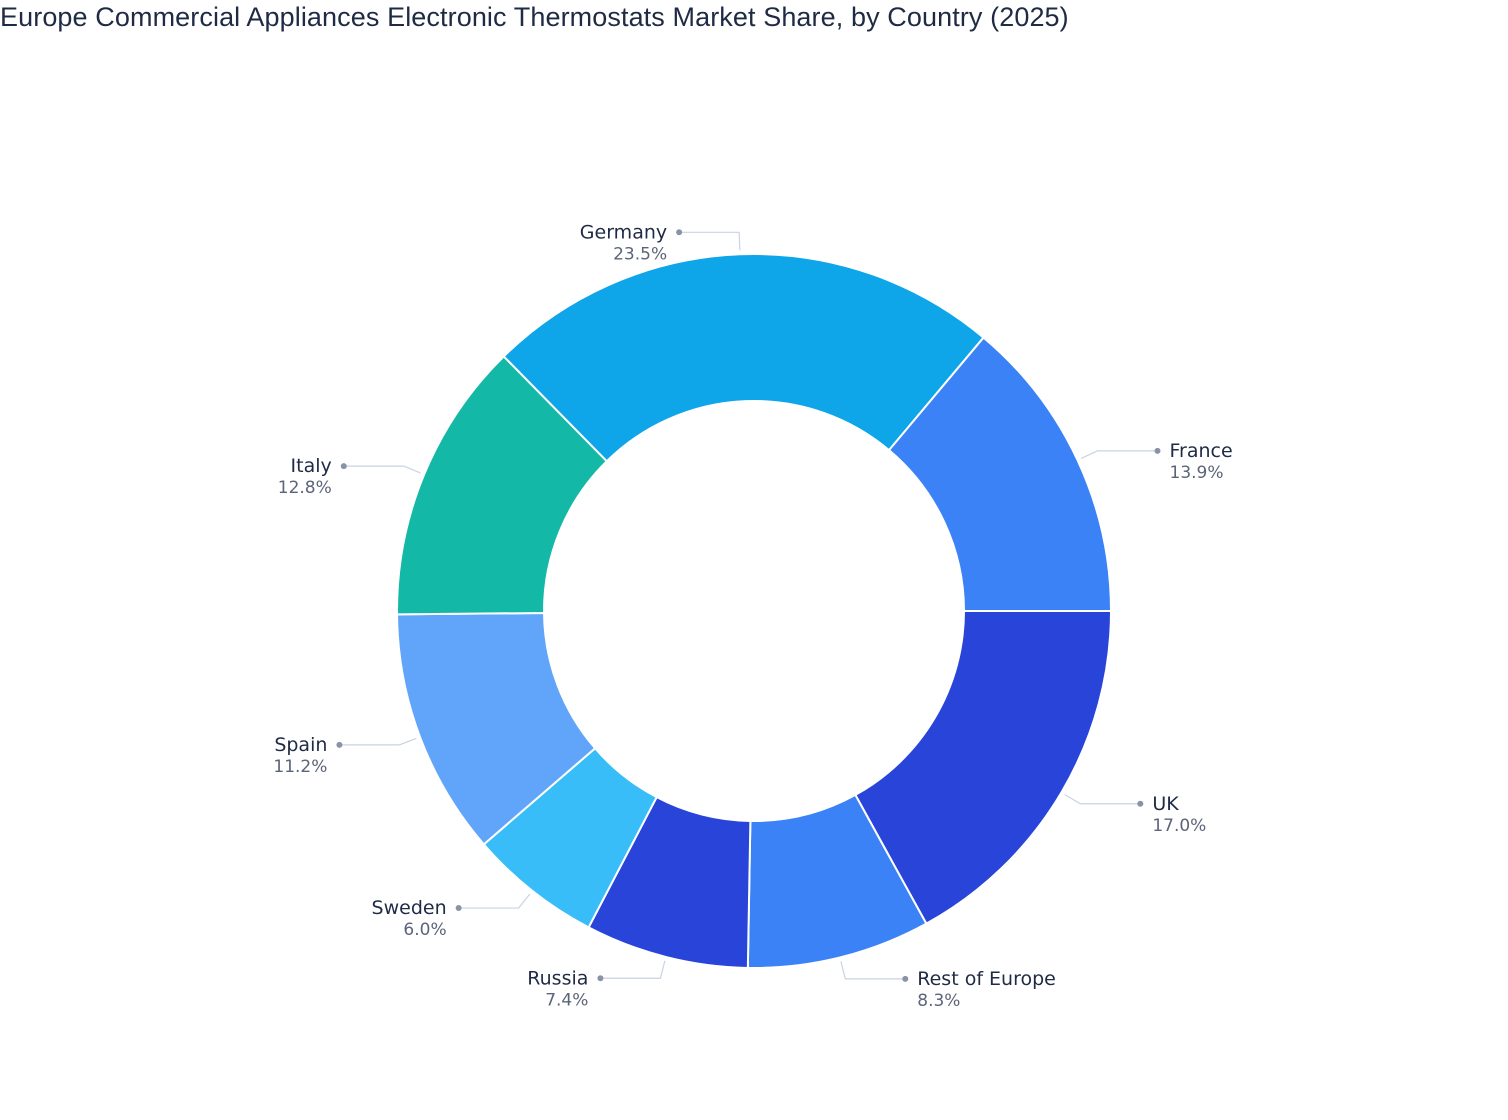  Describe the element at coordinates (600, 978) in the screenshot. I see `leader-dot-russia` at that location.